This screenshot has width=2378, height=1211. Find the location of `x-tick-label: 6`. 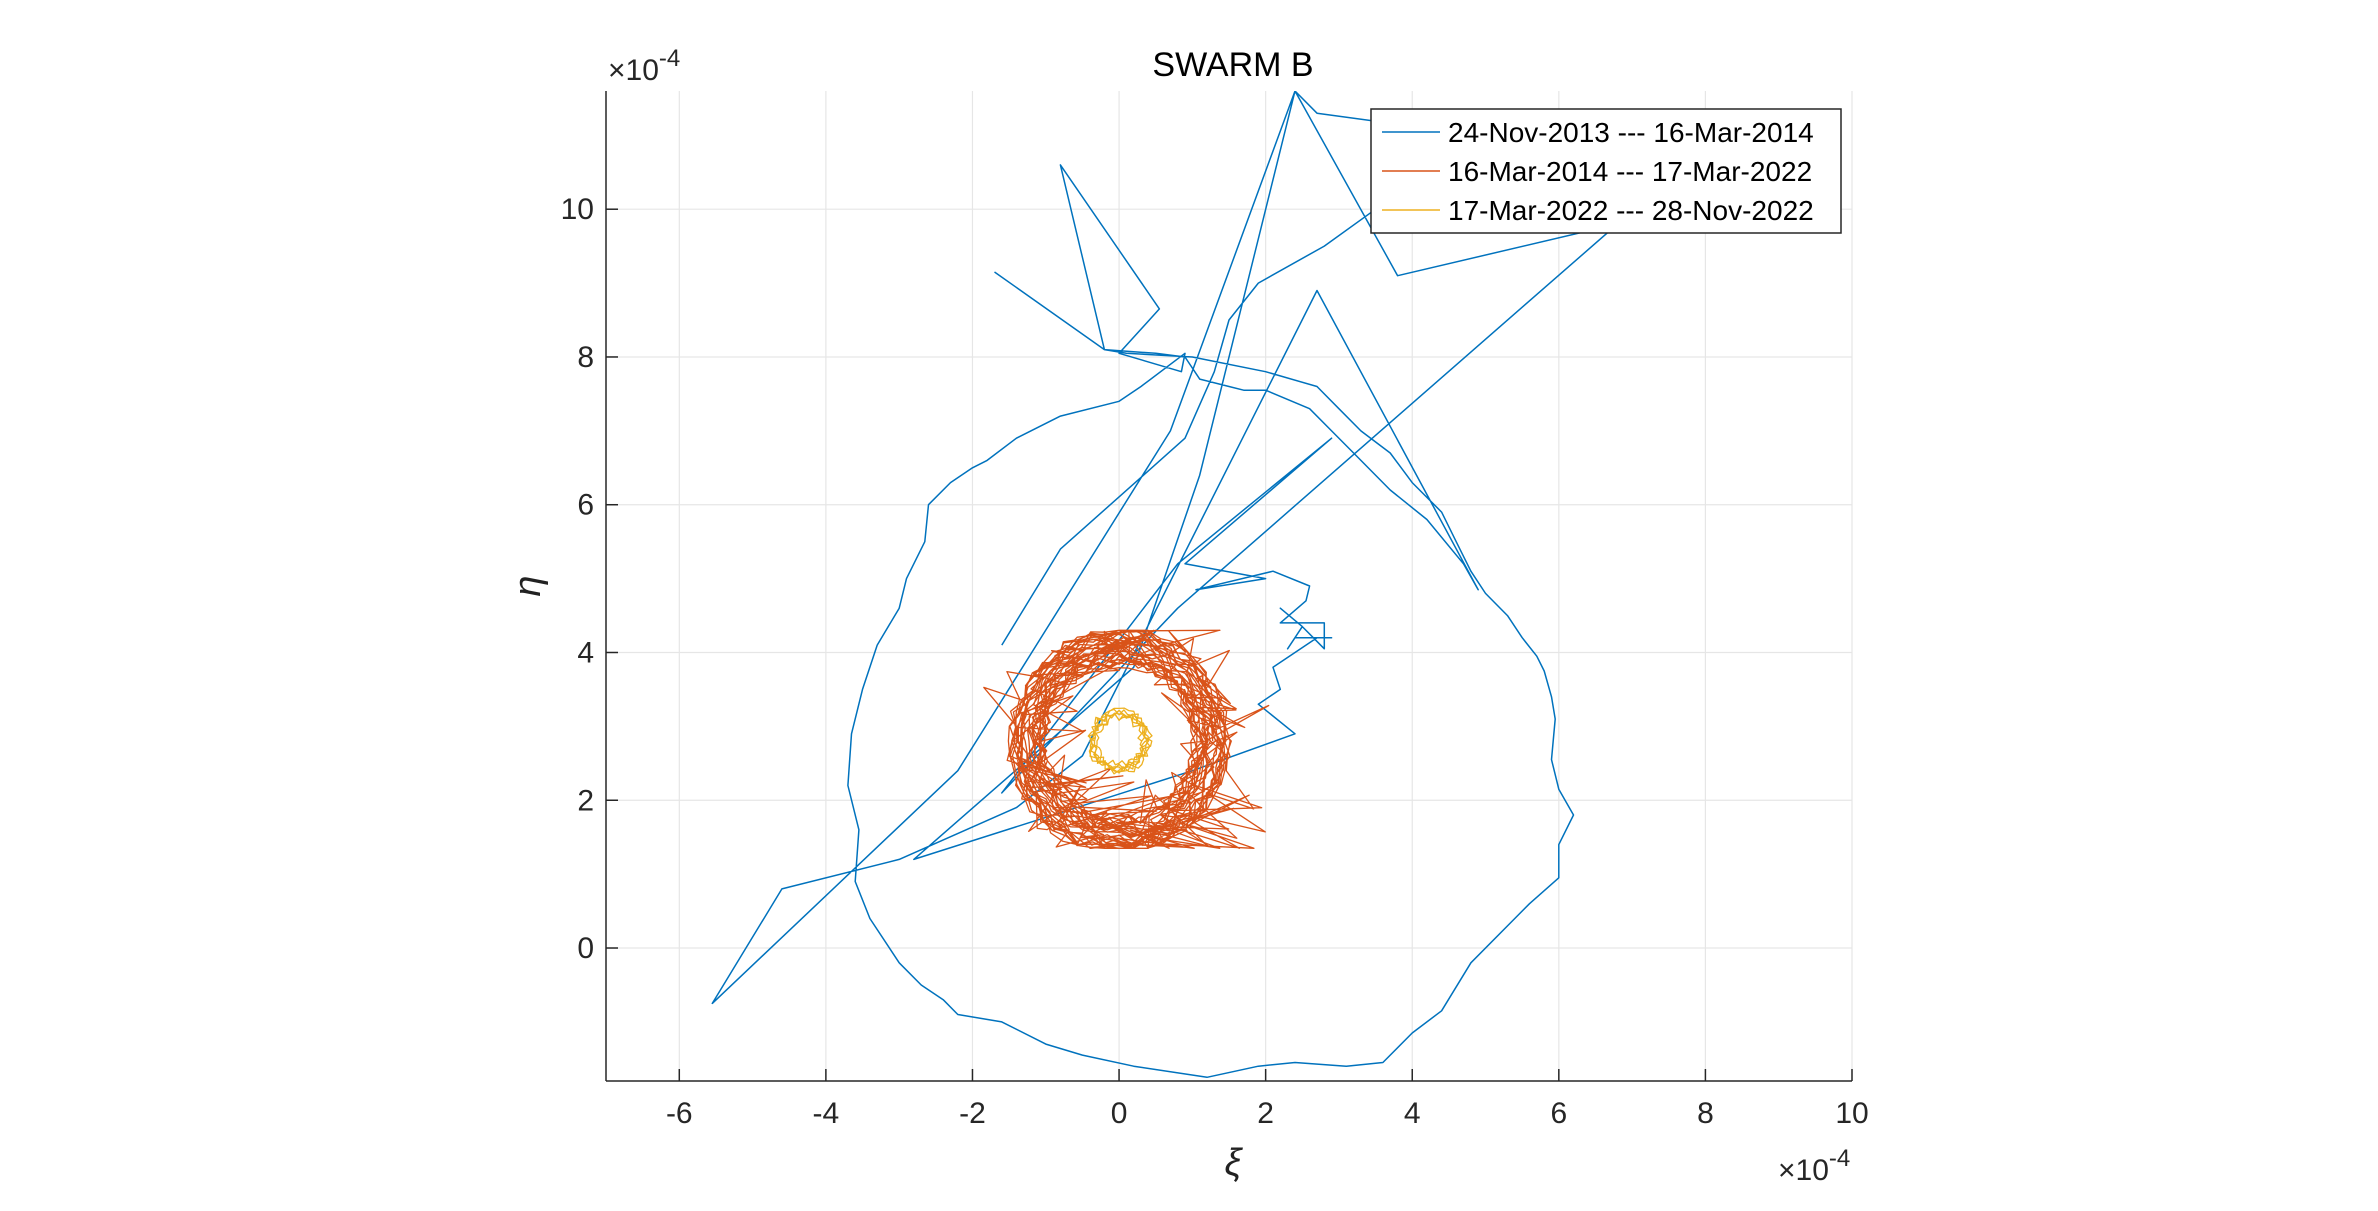

x-tick-label: 6 is located at coordinates (1558, 1113).